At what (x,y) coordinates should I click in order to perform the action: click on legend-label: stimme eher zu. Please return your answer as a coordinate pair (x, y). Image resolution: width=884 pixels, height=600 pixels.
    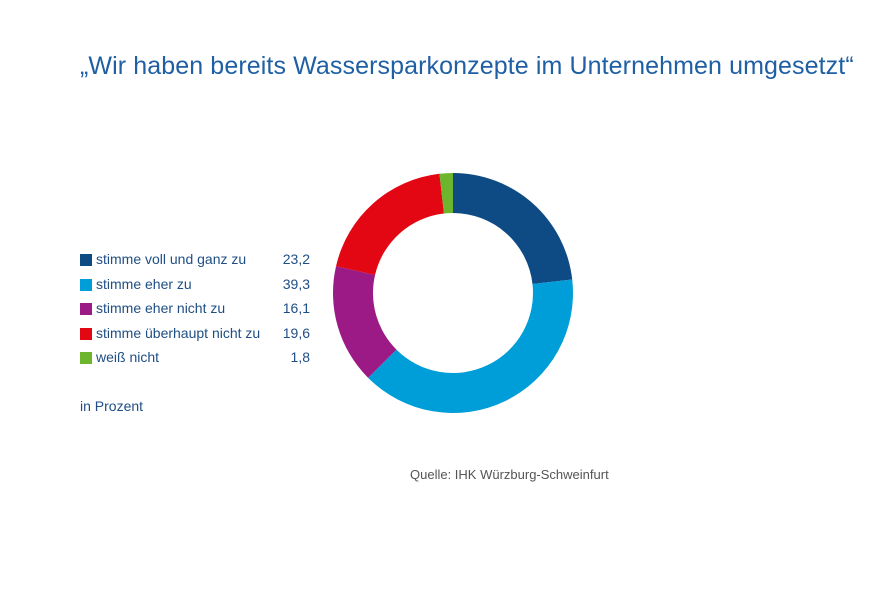
    Looking at the image, I should click on (144, 283).